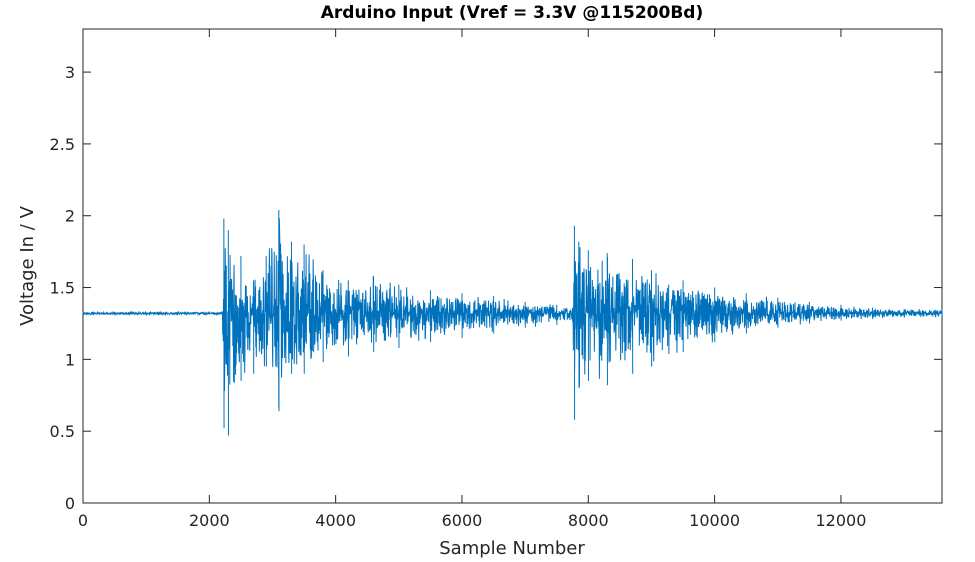 This screenshot has height=562, width=975. What do you see at coordinates (588, 520) in the screenshot?
I see `x-tick-label: 8000` at bounding box center [588, 520].